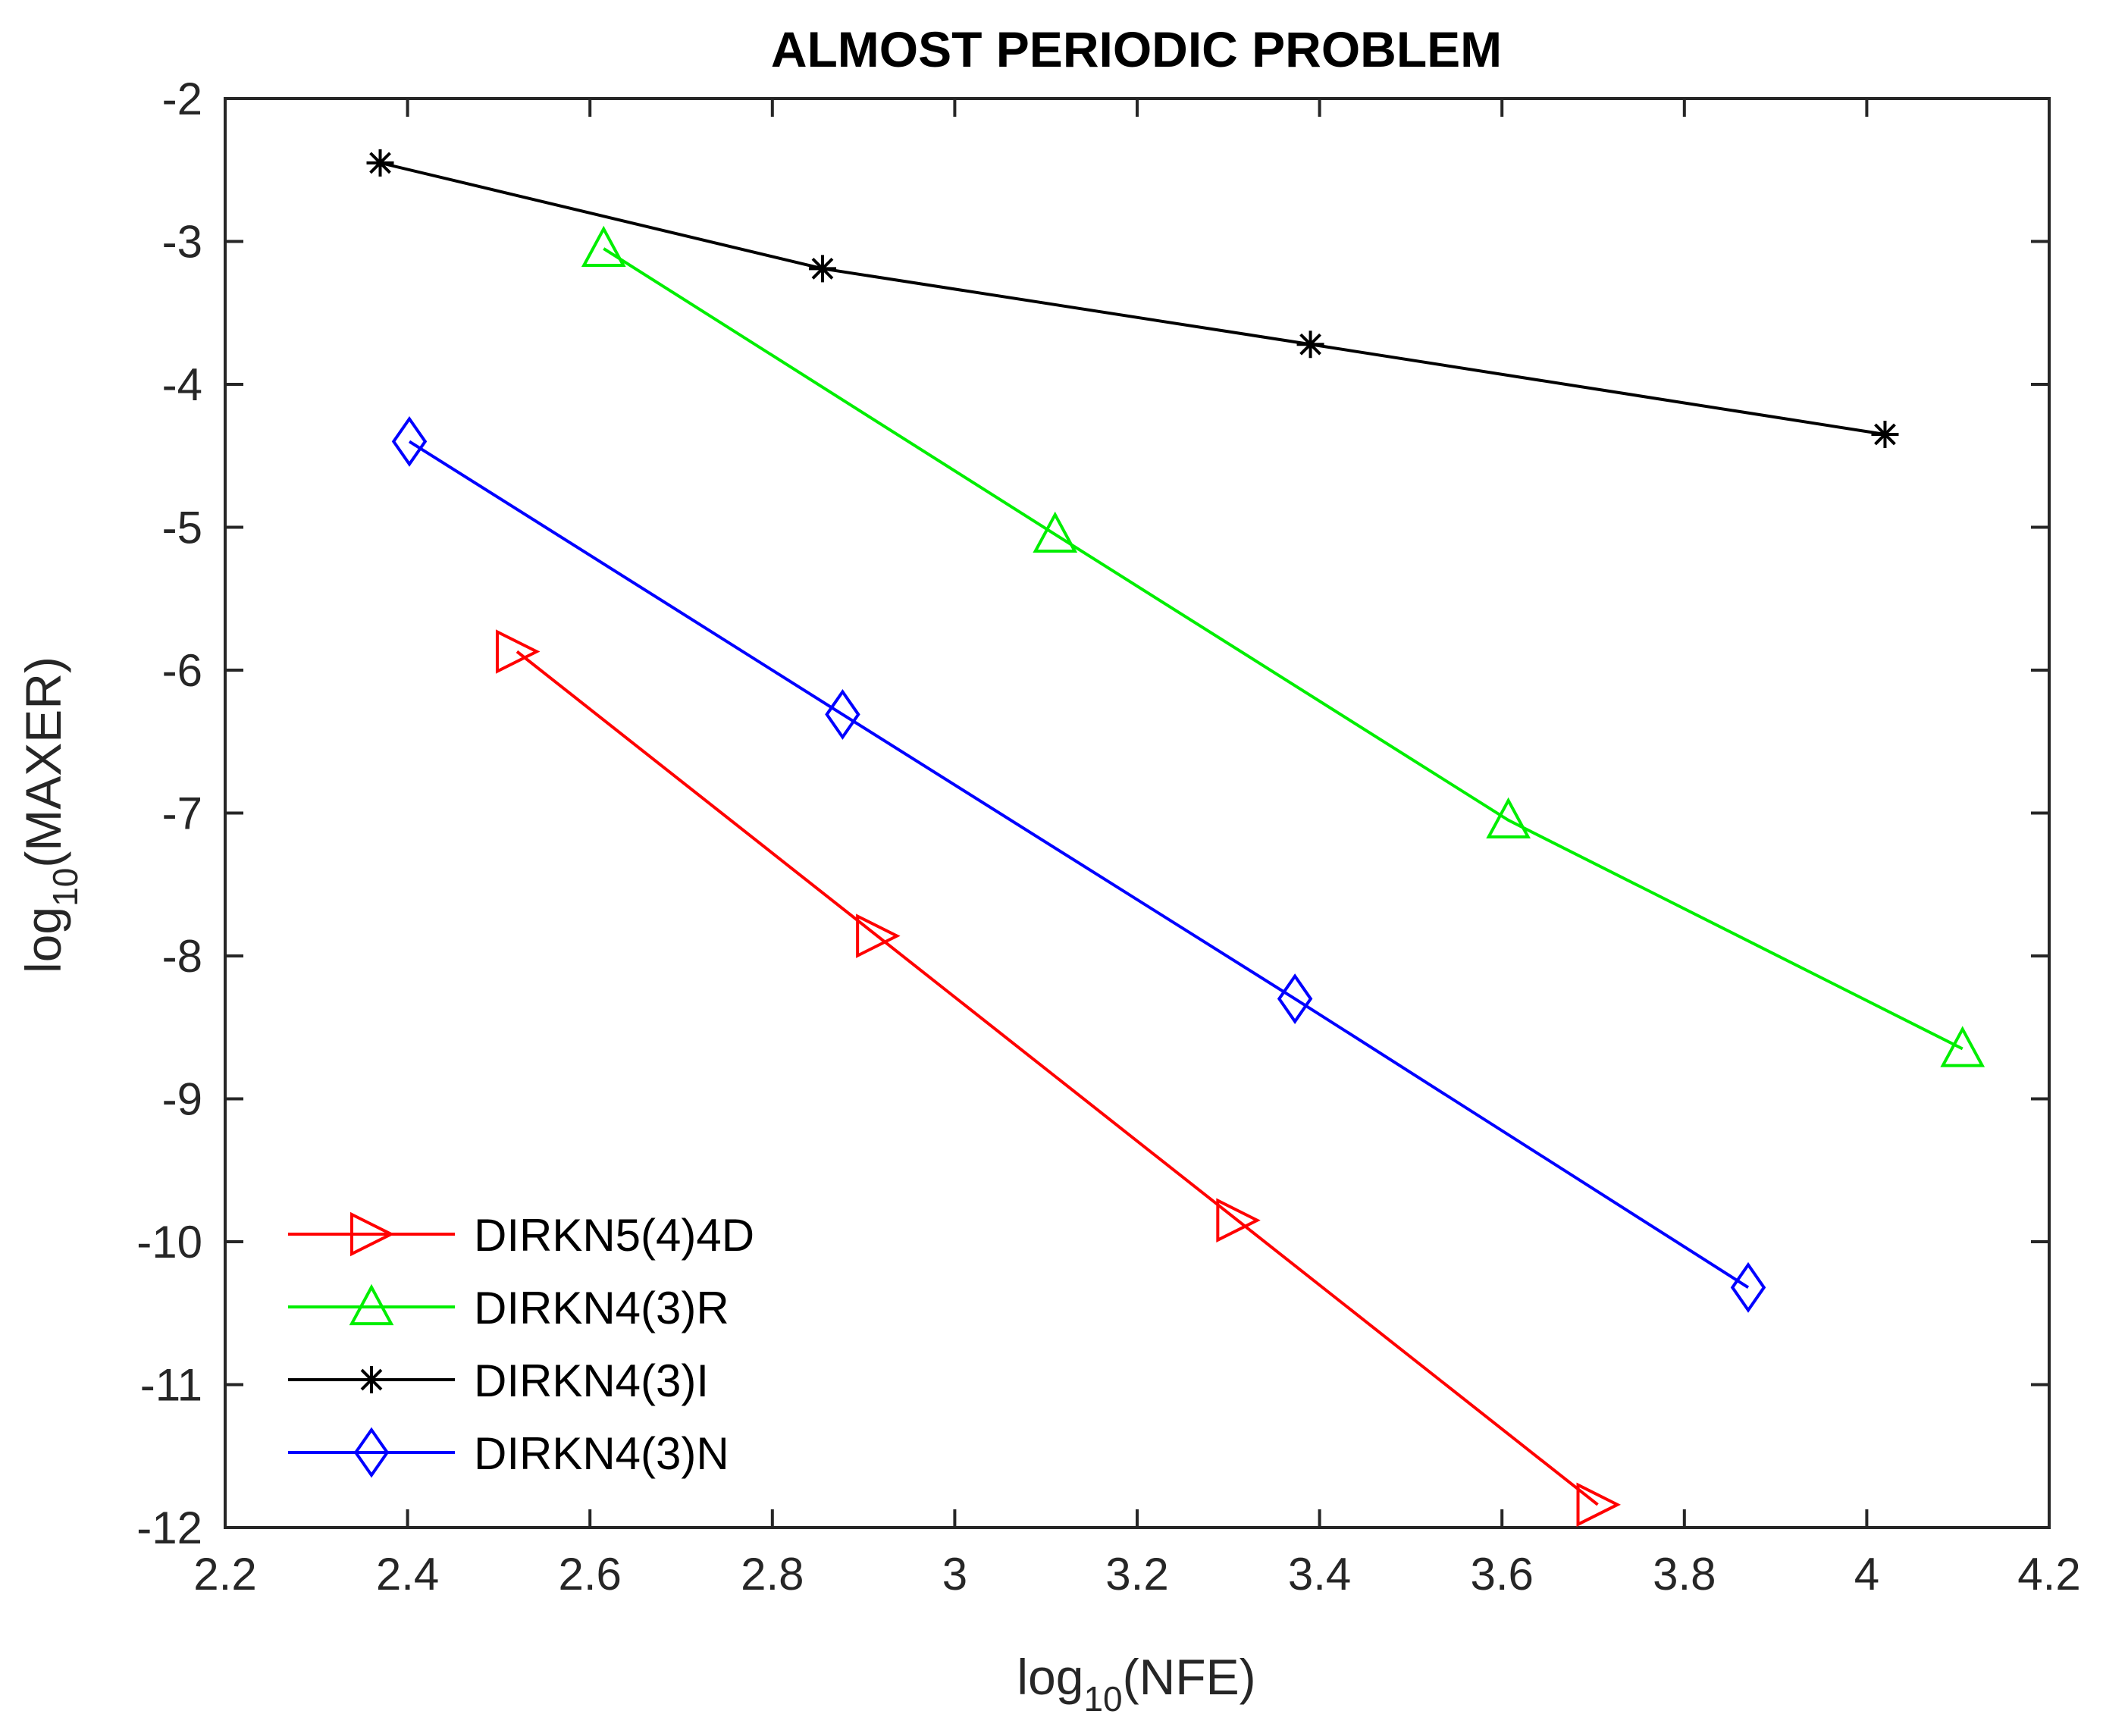  I want to click on x-axis-label-sub: 10, so click(1103, 1699).